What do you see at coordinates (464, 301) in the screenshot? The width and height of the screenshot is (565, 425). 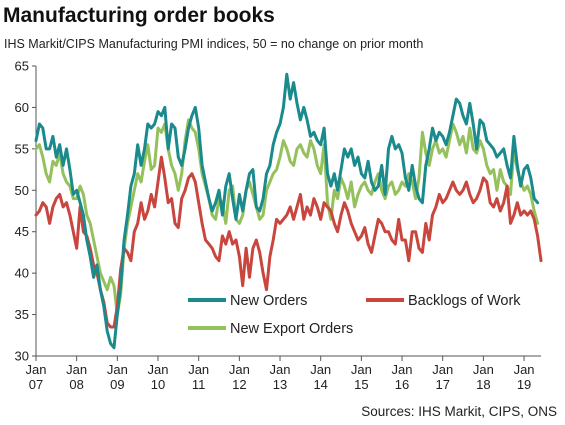 I see `legend-label-backlogs-of-work: Backlogs of Work` at bounding box center [464, 301].